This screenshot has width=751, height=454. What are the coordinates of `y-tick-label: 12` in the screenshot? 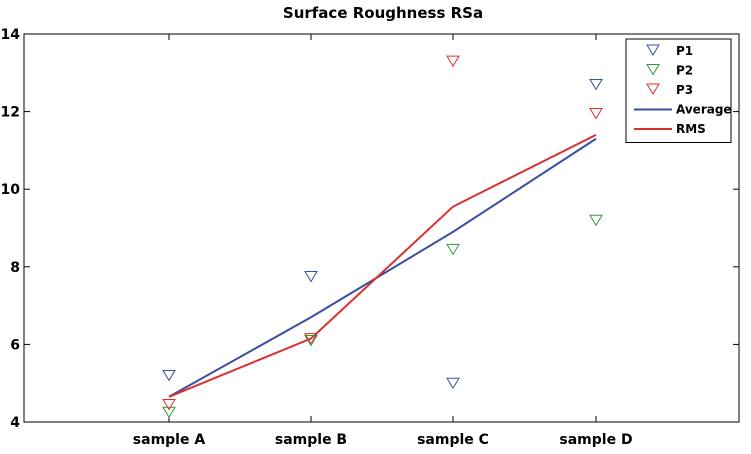 It's located at (10, 113).